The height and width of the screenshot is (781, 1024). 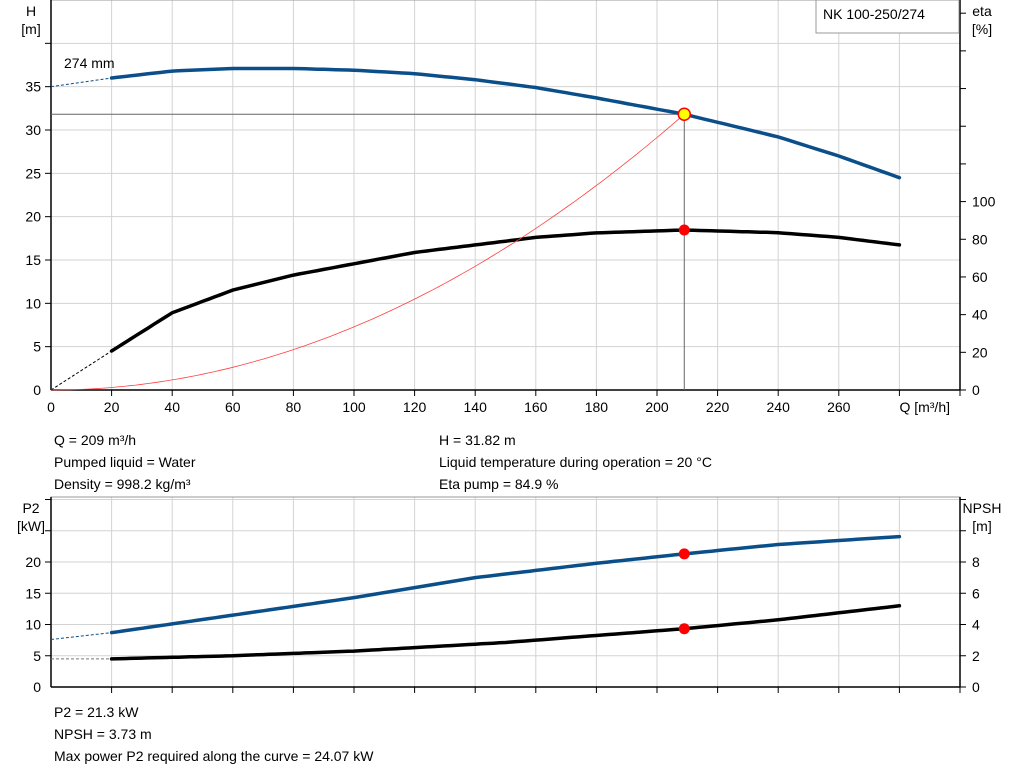 What do you see at coordinates (31, 11) in the screenshot?
I see `y-left-label: H` at bounding box center [31, 11].